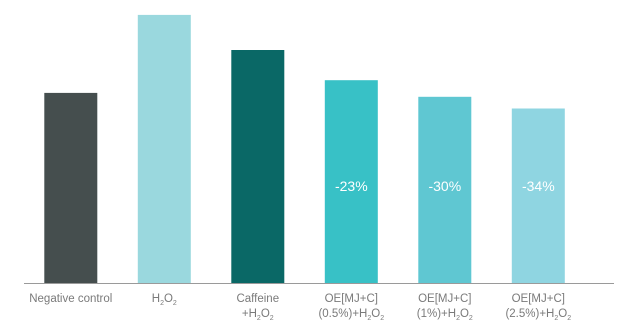 The height and width of the screenshot is (327, 637). Describe the element at coordinates (538, 315) in the screenshot. I see `category-label-oe-2-5-h2o2-line-2: (2.5%)+H2O2` at that location.